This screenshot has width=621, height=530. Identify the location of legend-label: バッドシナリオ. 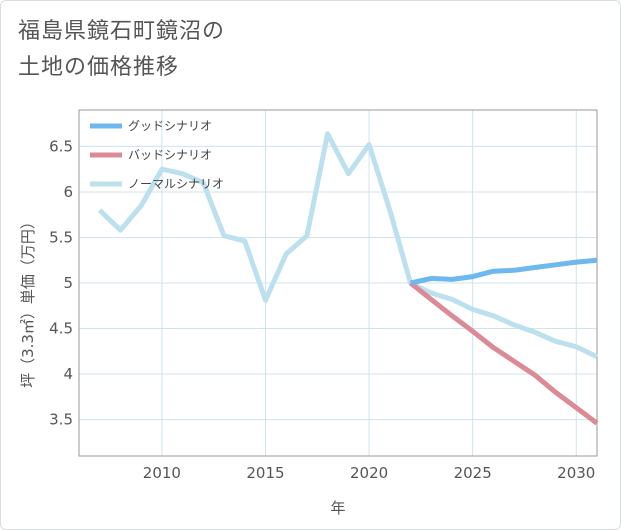
(170, 155).